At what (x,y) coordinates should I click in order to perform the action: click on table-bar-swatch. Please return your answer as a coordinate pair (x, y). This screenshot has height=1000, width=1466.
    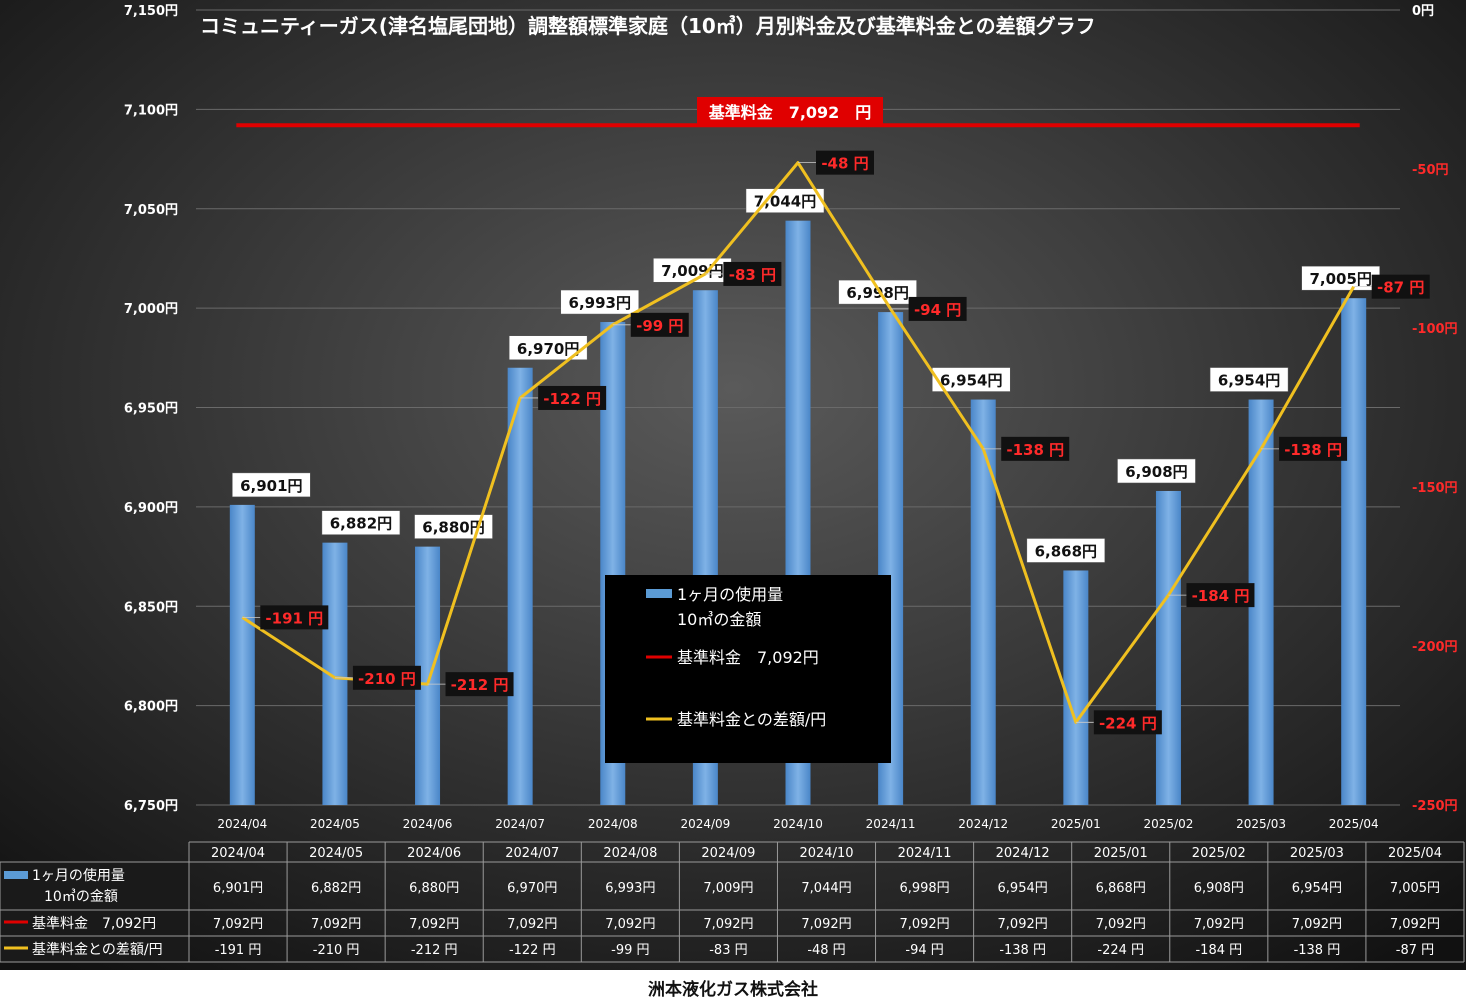
    Looking at the image, I should click on (16, 875).